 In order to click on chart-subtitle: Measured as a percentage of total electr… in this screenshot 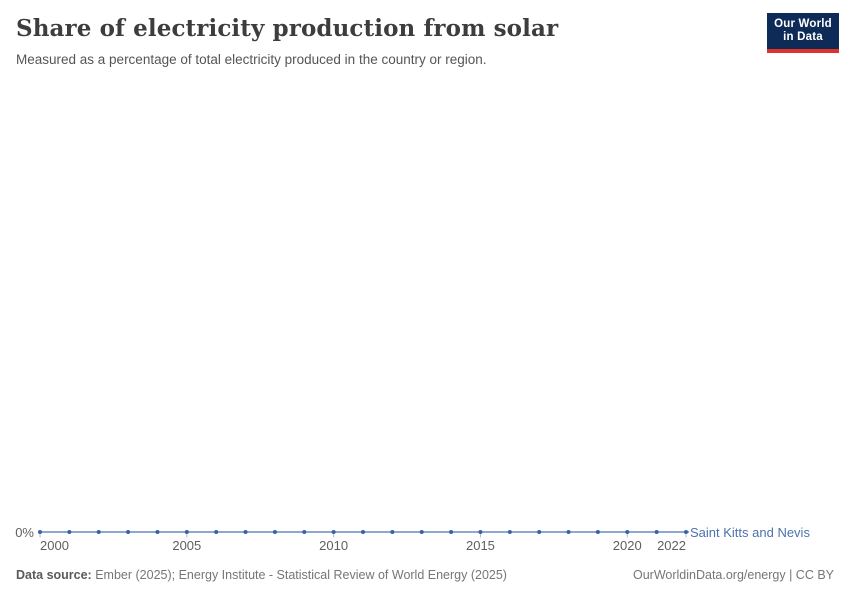, I will do `click(251, 59)`.